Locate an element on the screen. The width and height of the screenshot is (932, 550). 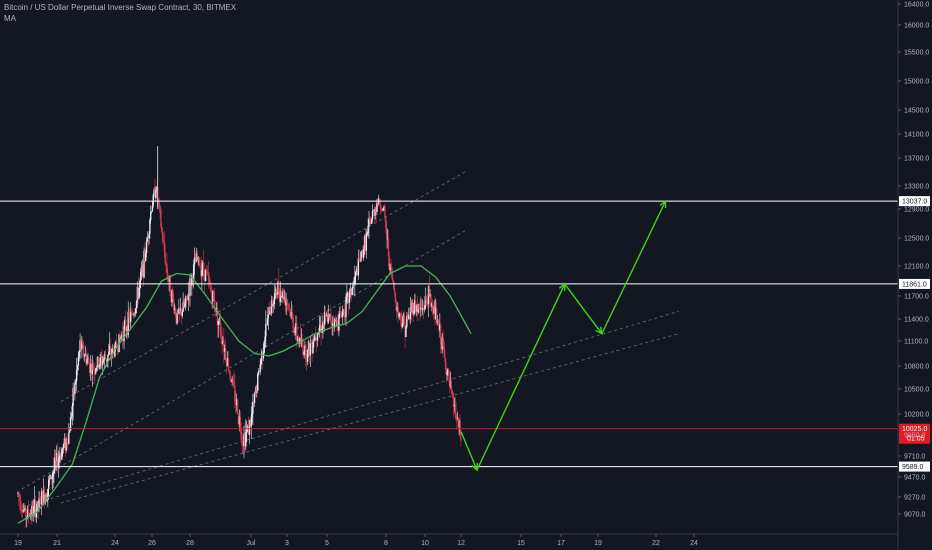
time-axis: 19 21 24 26 28 Jul 3 5 8 10 12 15 17 19 22 24 is located at coordinates (449, 540).